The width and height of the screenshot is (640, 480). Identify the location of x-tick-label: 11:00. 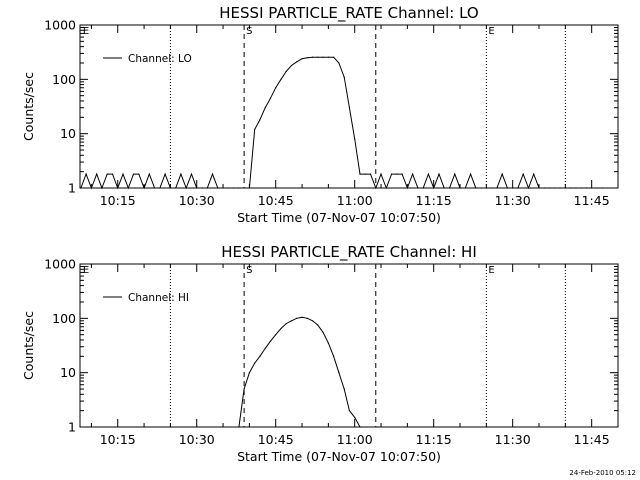
(355, 439).